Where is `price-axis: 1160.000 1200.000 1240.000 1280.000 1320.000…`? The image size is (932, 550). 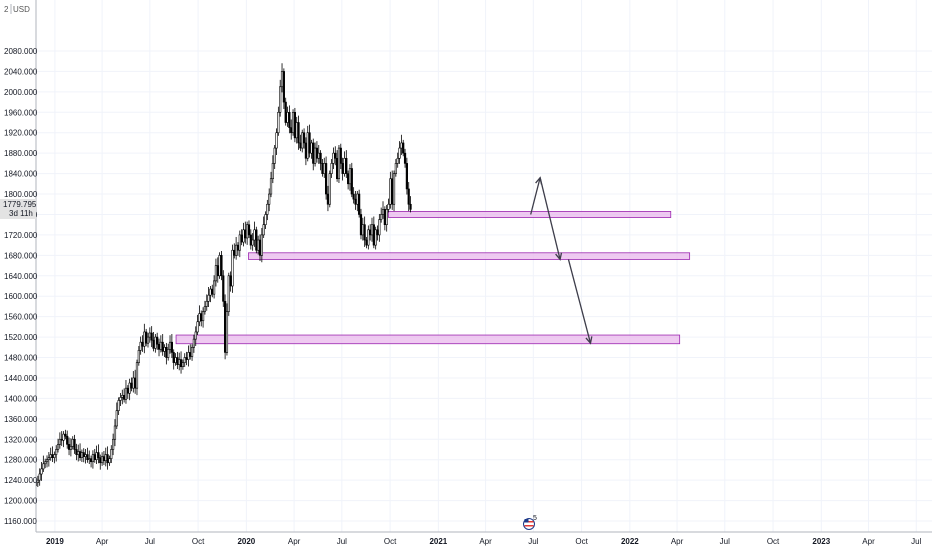 price-axis: 1160.000 1200.000 1240.000 1280.000 1320.000… is located at coordinates (19, 266).